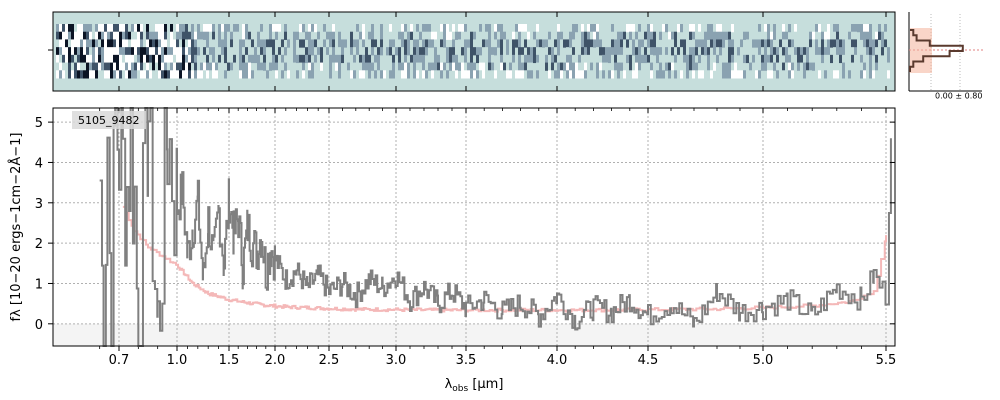 This screenshot has height=400, width=1000. What do you see at coordinates (39, 123) in the screenshot?
I see `y-tick-label: 5` at bounding box center [39, 123].